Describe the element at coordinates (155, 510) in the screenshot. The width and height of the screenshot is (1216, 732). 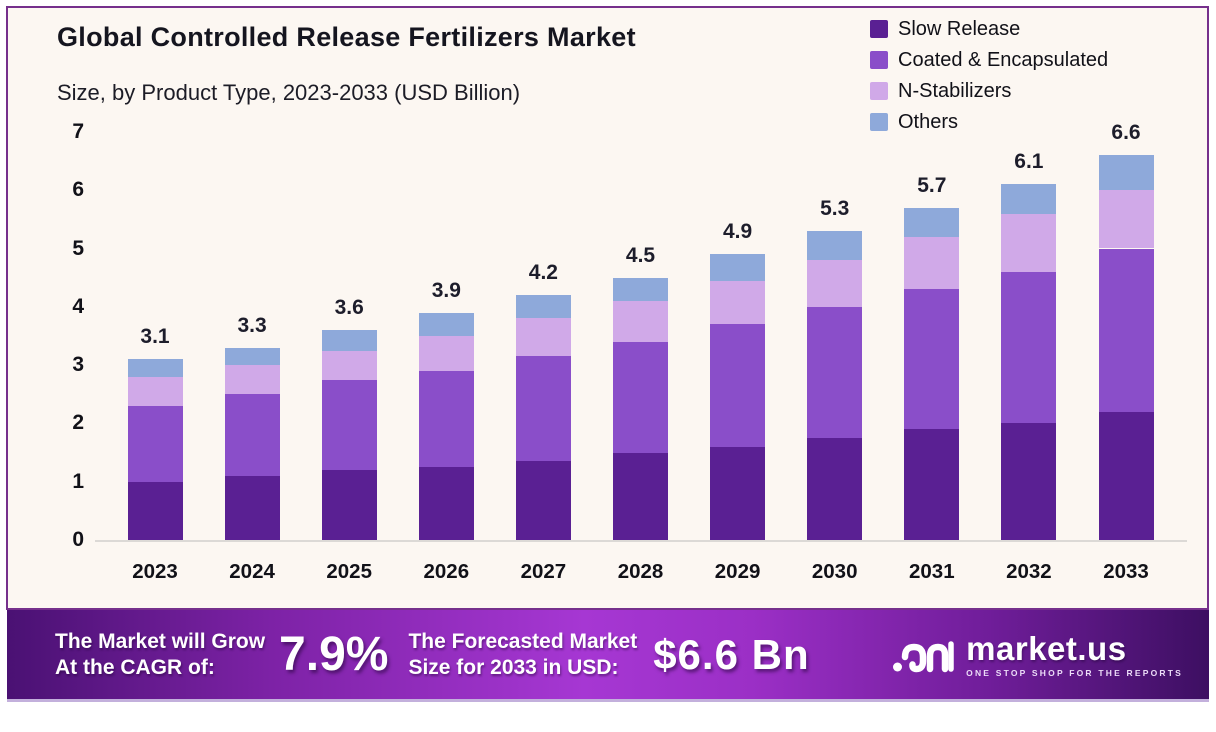
I see `bar-segment-slow-release-2023` at that location.